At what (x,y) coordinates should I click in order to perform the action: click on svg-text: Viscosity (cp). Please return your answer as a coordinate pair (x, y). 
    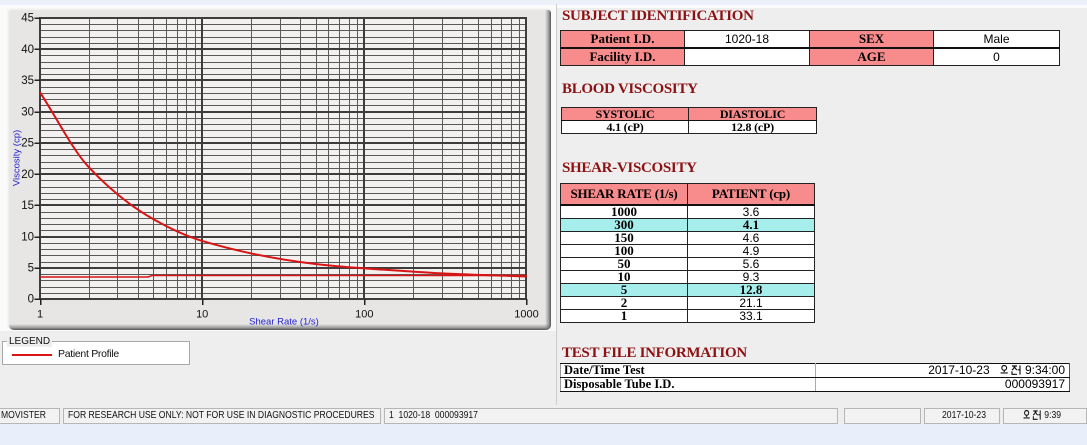
    Looking at the image, I should click on (17, 158).